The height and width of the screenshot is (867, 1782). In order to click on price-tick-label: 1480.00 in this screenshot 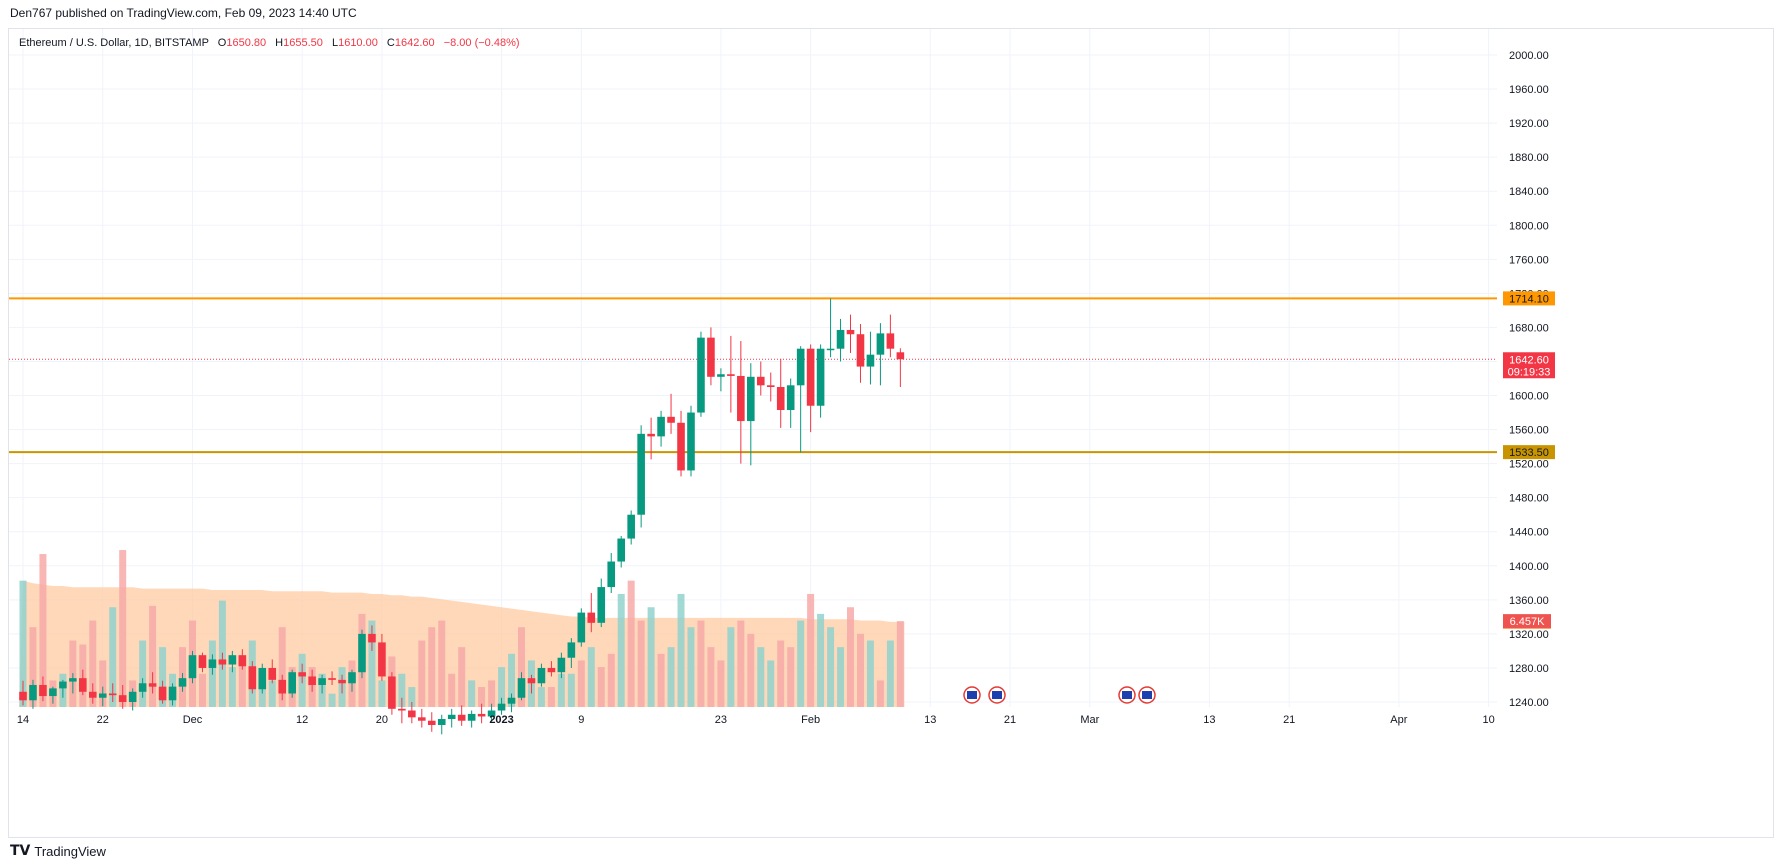, I will do `click(1529, 499)`.